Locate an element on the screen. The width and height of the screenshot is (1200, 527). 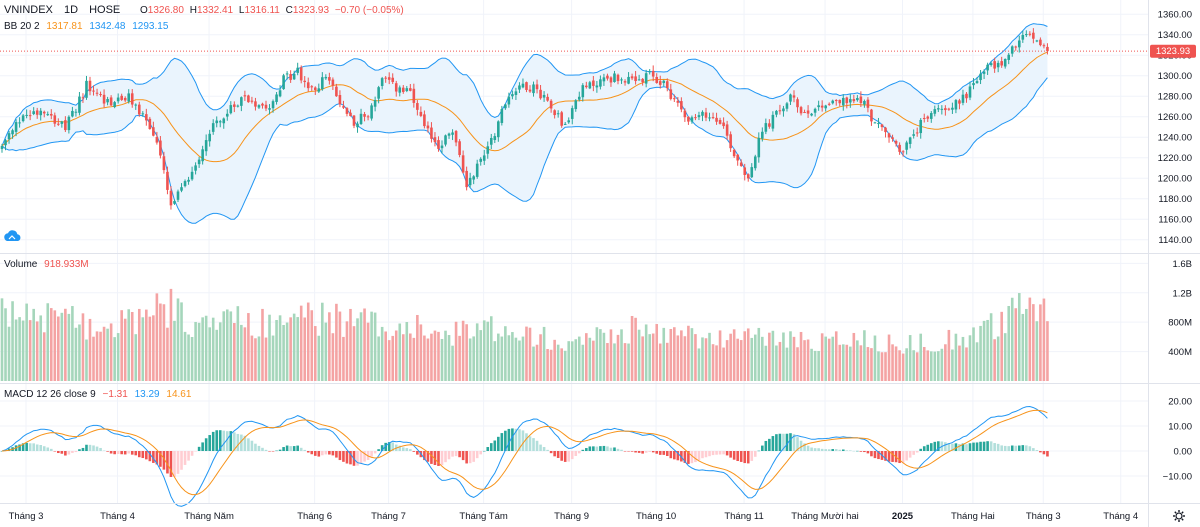
symbol-name: VNINDEX is located at coordinates (29, 10).